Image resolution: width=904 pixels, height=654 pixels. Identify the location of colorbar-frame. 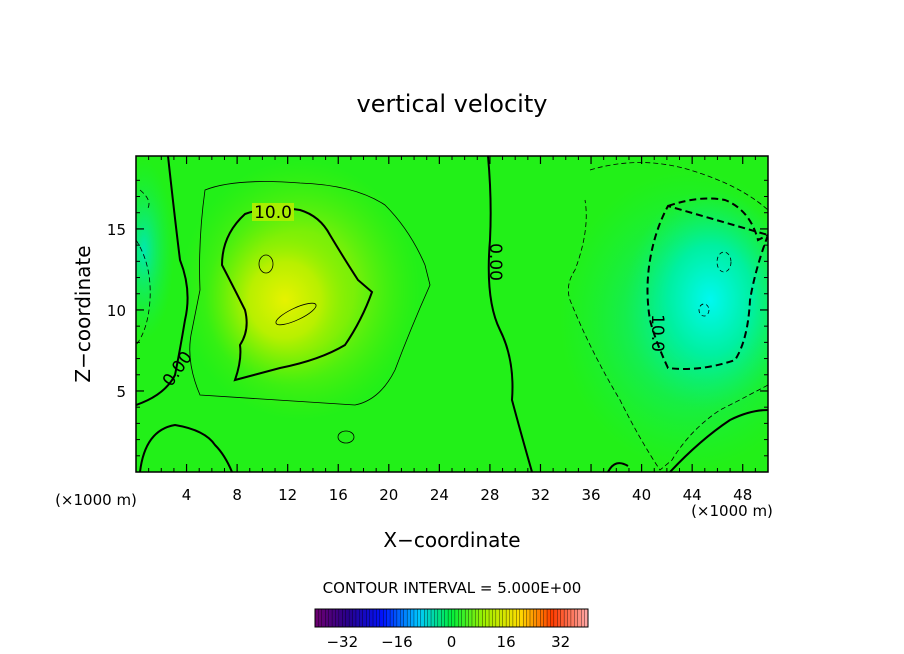
(451, 618).